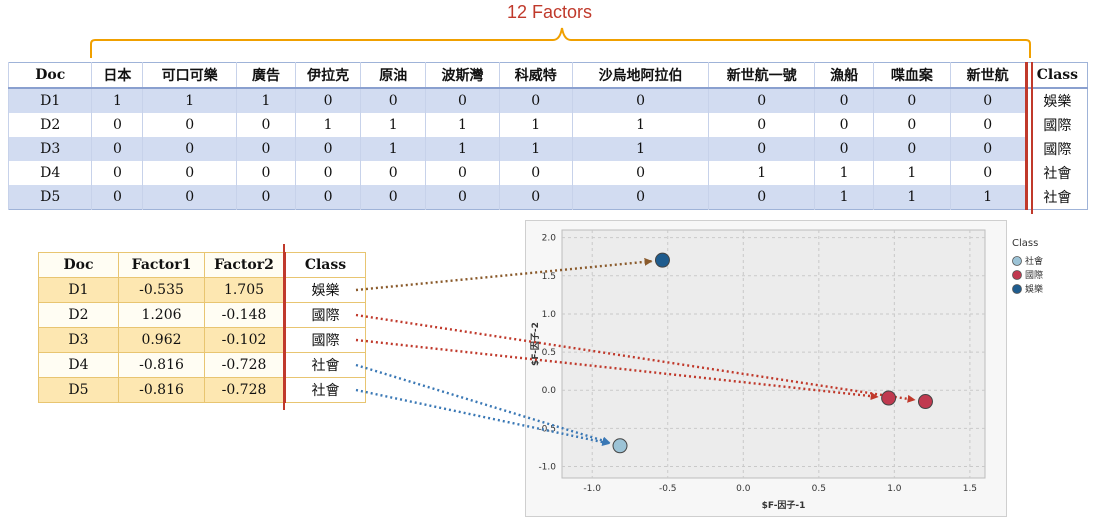 This screenshot has height=517, width=1099. I want to click on x-tick-label: 1.5, so click(970, 489).